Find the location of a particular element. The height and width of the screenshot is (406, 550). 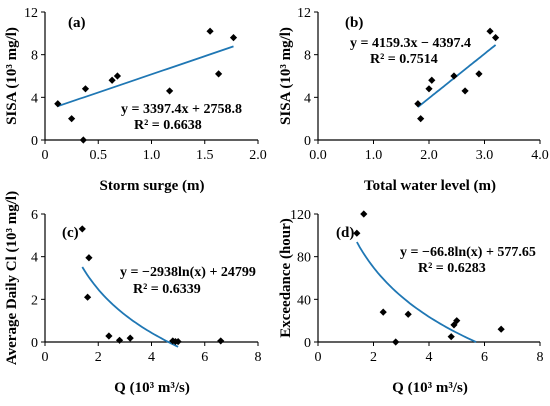

x-tick-label: 0.0 is located at coordinates (318, 155).